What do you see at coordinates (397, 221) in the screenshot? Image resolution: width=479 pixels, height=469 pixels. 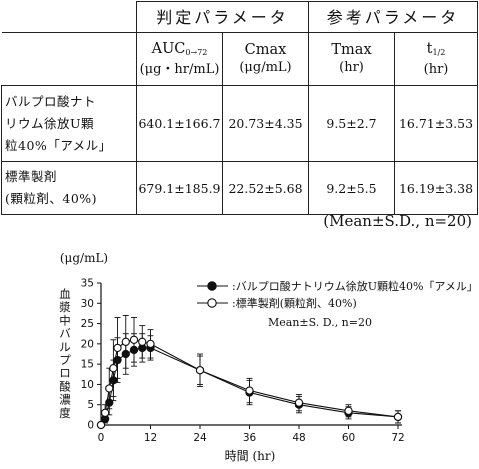 I see `table-note: (Mean±S.D., n=20)` at bounding box center [397, 221].